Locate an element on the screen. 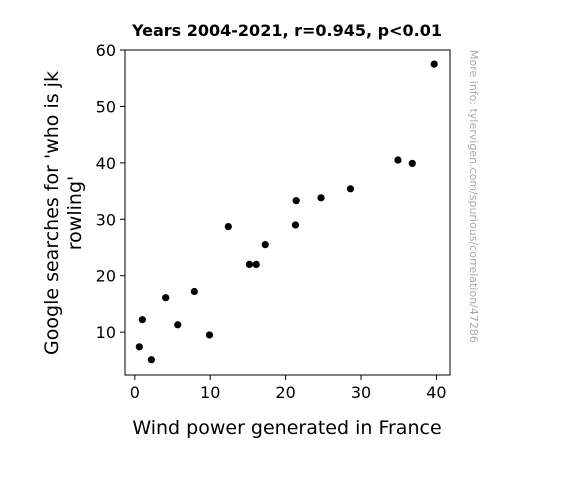 The width and height of the screenshot is (575, 500). y-tick-label: 40 is located at coordinates (106, 163).